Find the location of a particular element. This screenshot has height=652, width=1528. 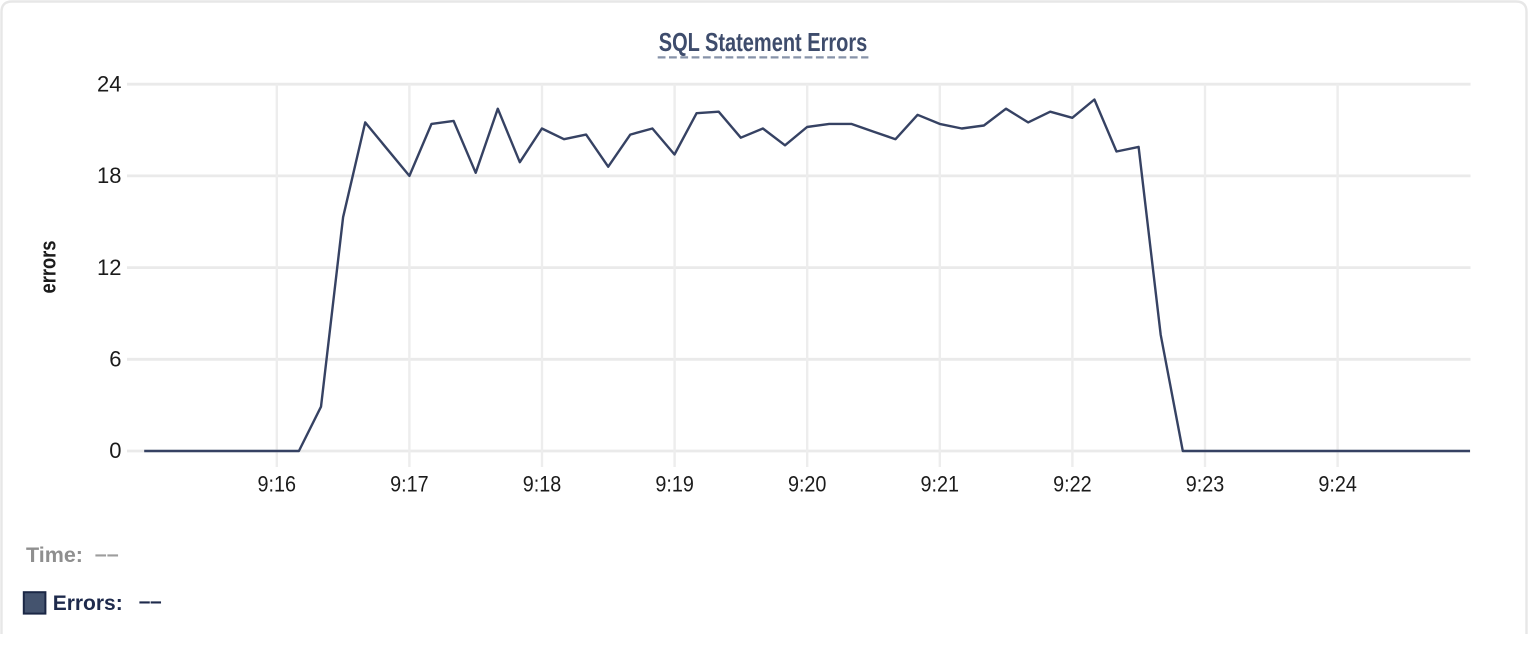

svg-text: 9:22 is located at coordinates (1072, 484).